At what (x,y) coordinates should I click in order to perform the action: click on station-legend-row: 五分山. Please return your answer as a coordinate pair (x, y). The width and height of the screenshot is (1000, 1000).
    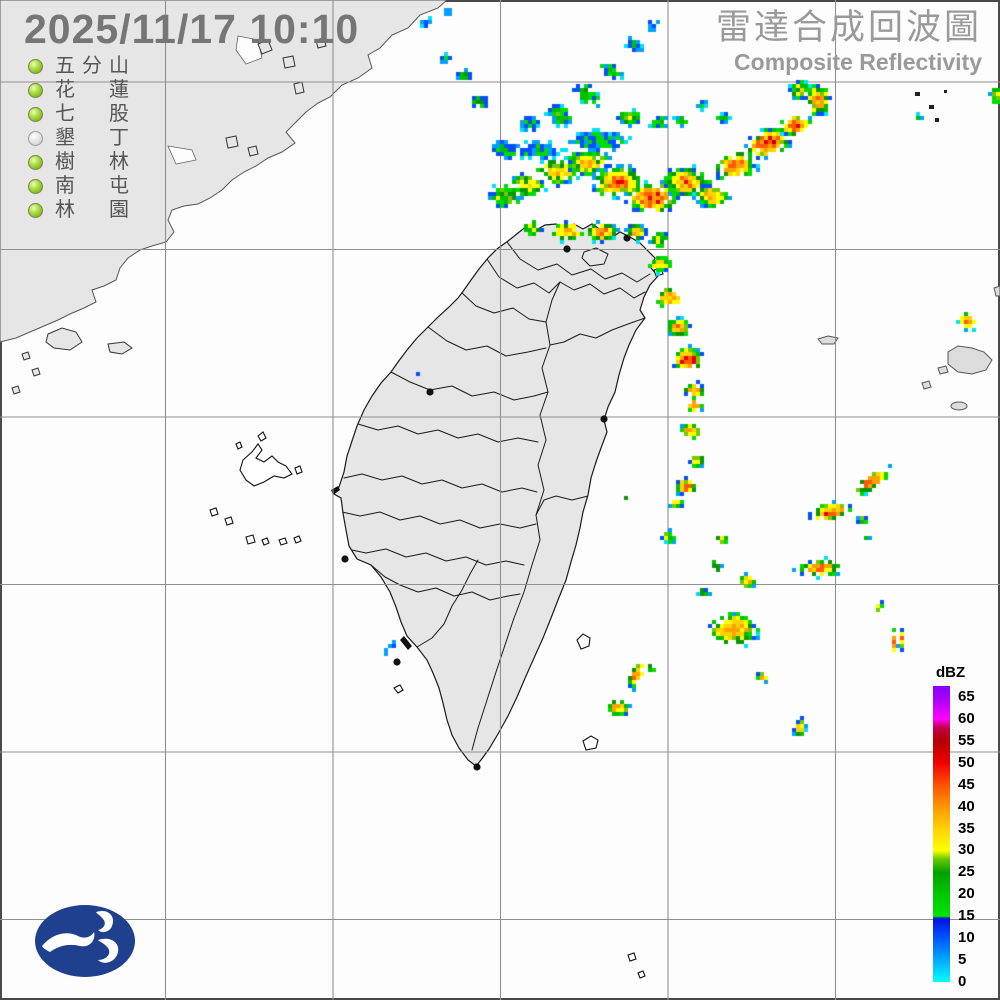
    Looking at the image, I should click on (78, 66).